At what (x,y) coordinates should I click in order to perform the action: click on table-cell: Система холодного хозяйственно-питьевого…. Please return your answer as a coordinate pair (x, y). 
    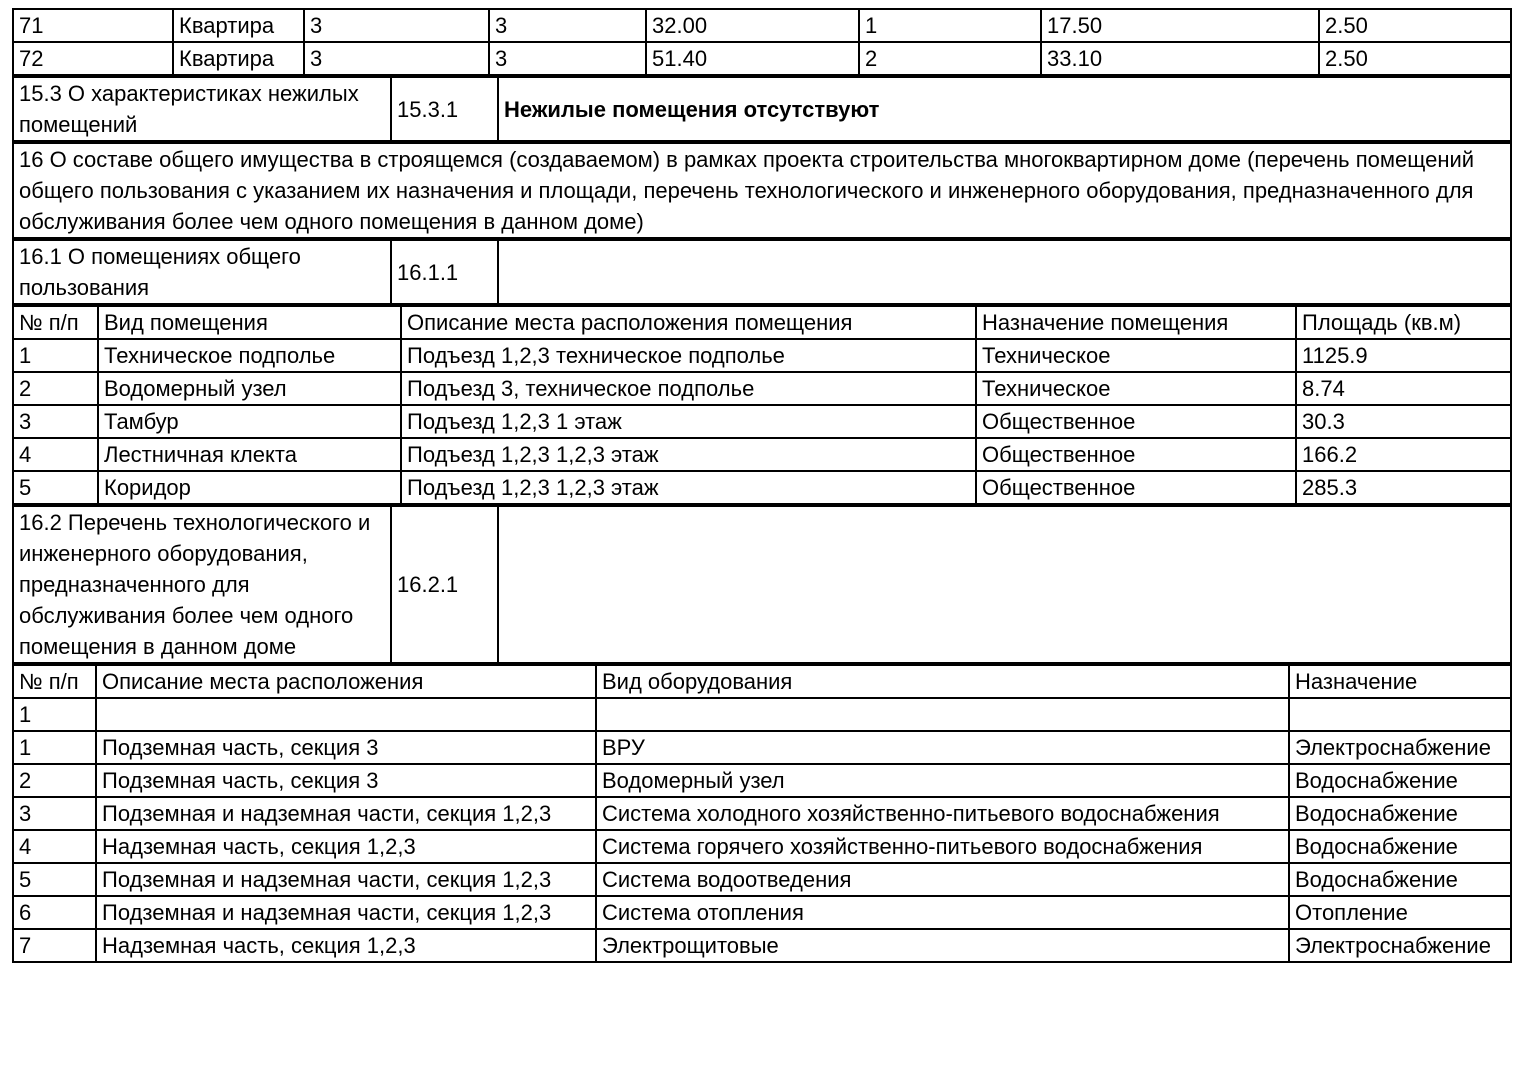
    Looking at the image, I should click on (942, 813).